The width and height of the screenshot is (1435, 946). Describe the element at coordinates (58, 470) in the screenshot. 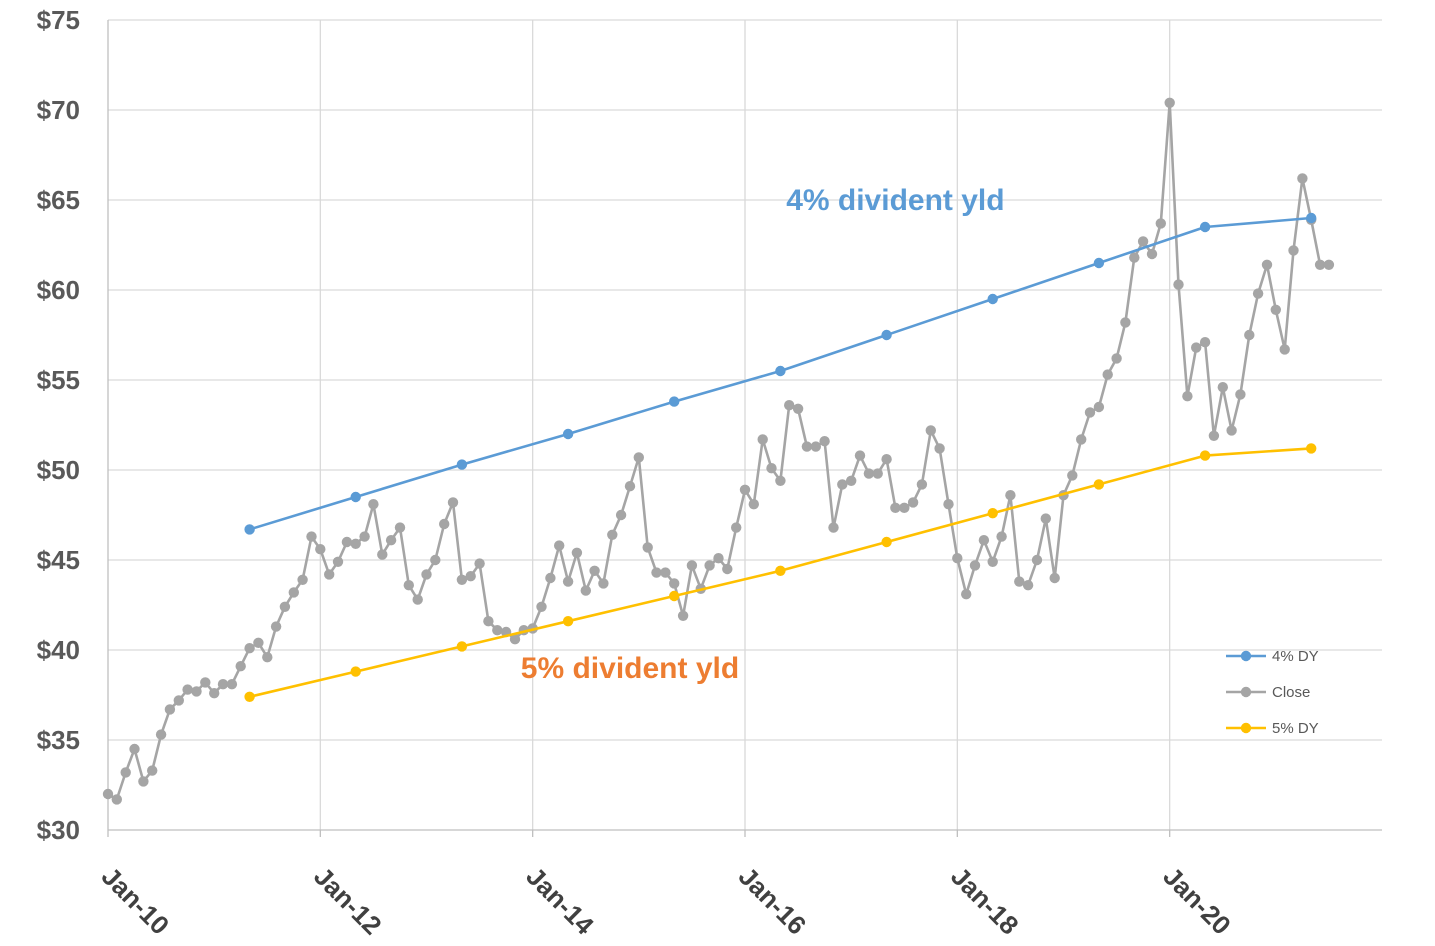

I see `y-tick-label: $50` at that location.